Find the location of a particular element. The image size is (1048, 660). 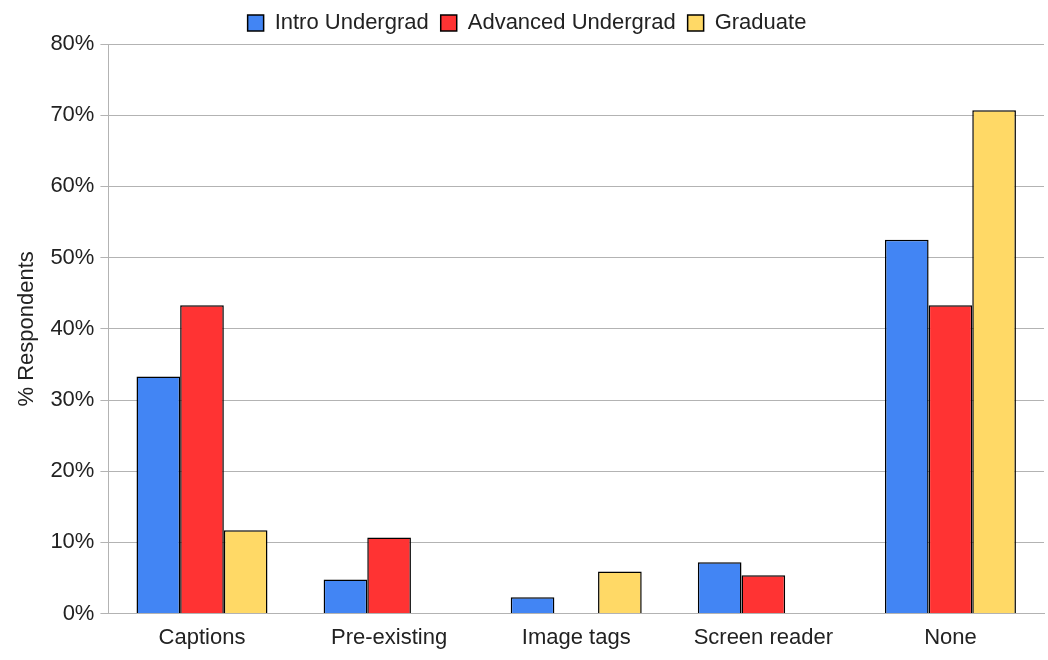

x-tick-label: None is located at coordinates (950, 636).